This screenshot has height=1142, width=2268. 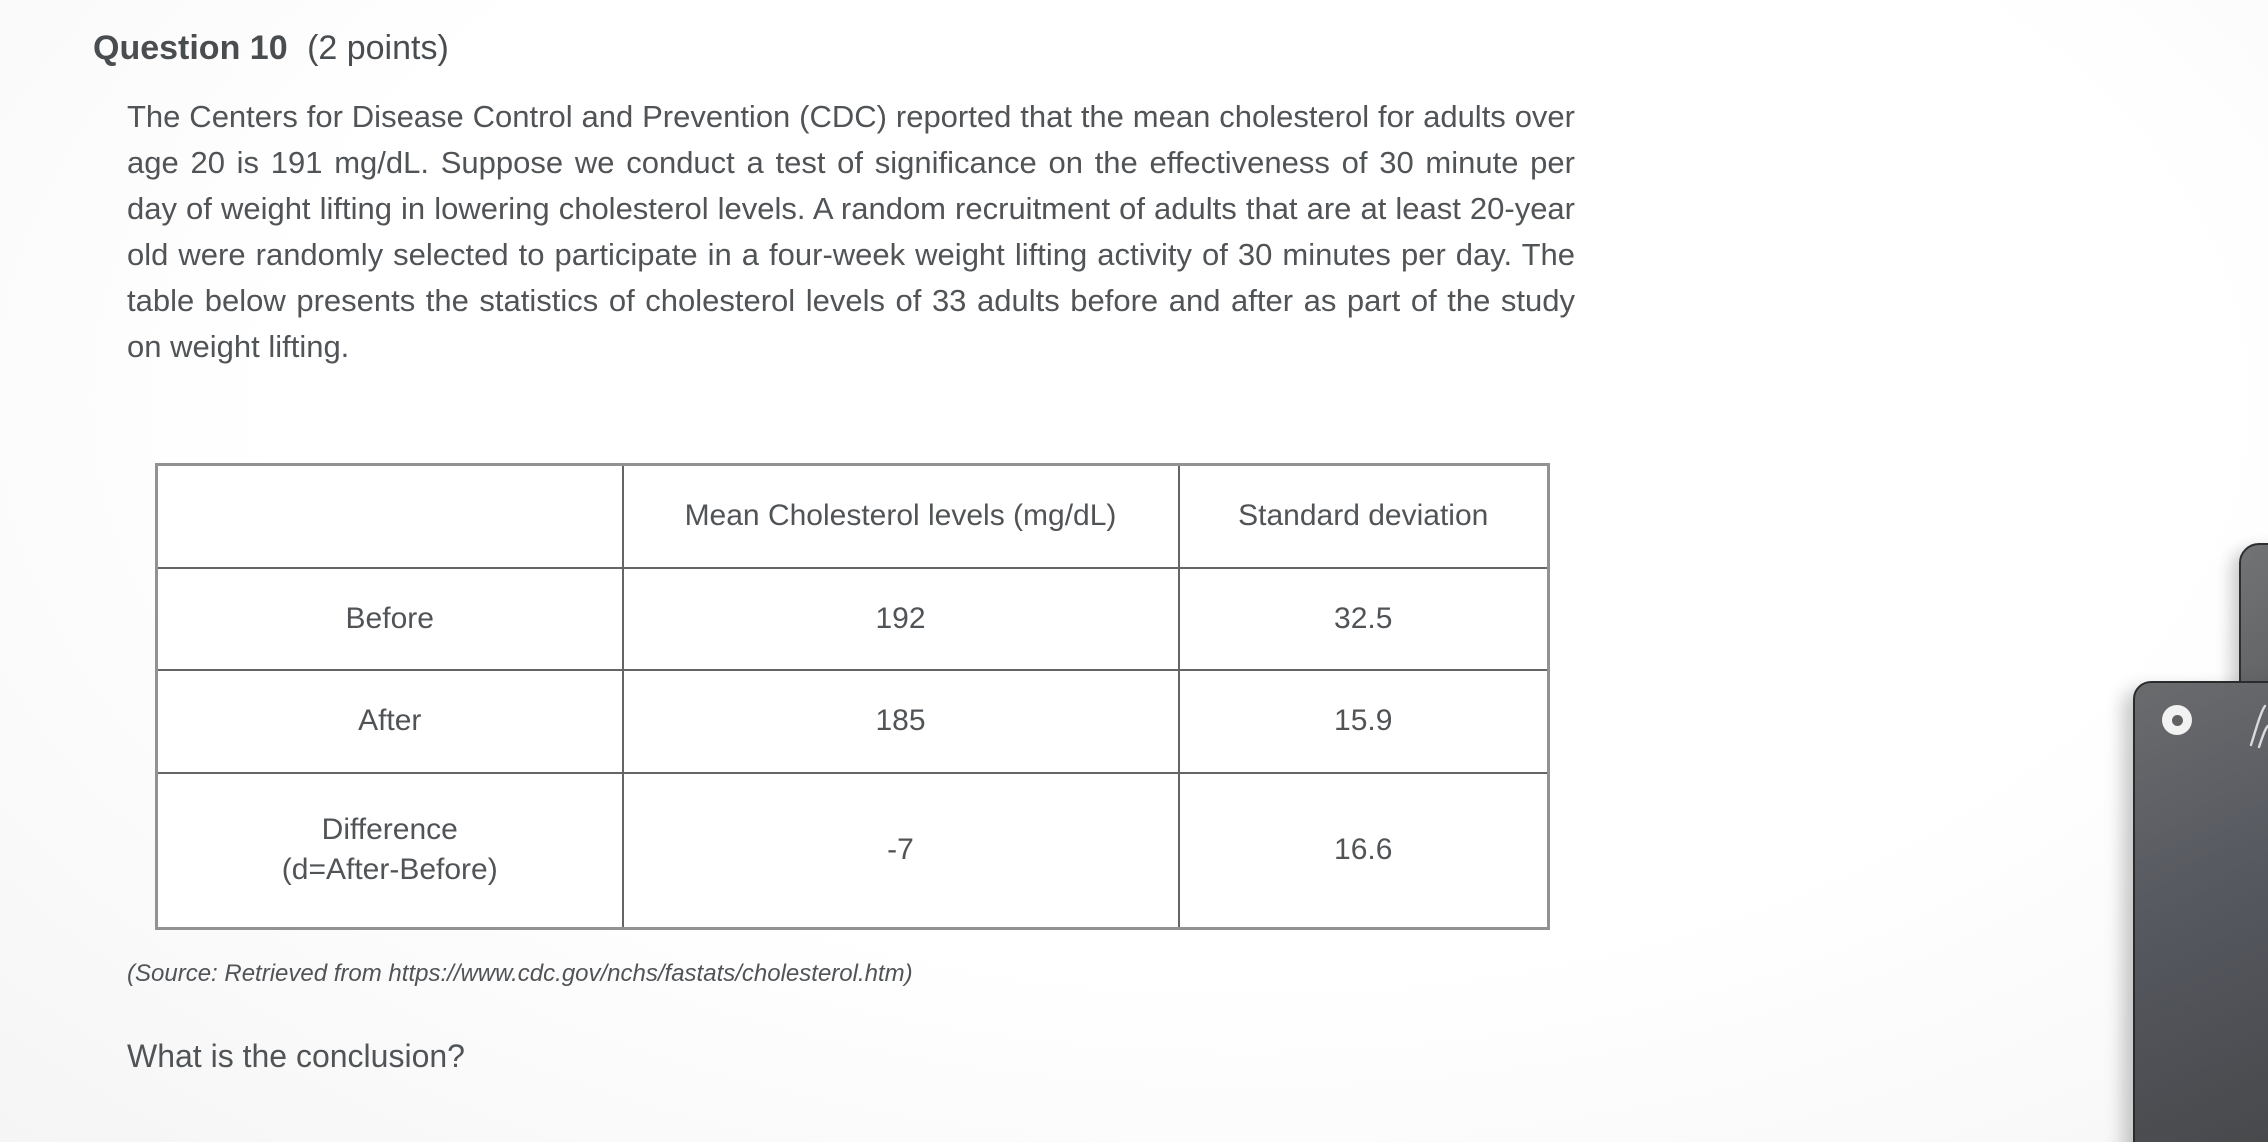 What do you see at coordinates (1363, 618) in the screenshot?
I see `sd-cell: 32.5` at bounding box center [1363, 618].